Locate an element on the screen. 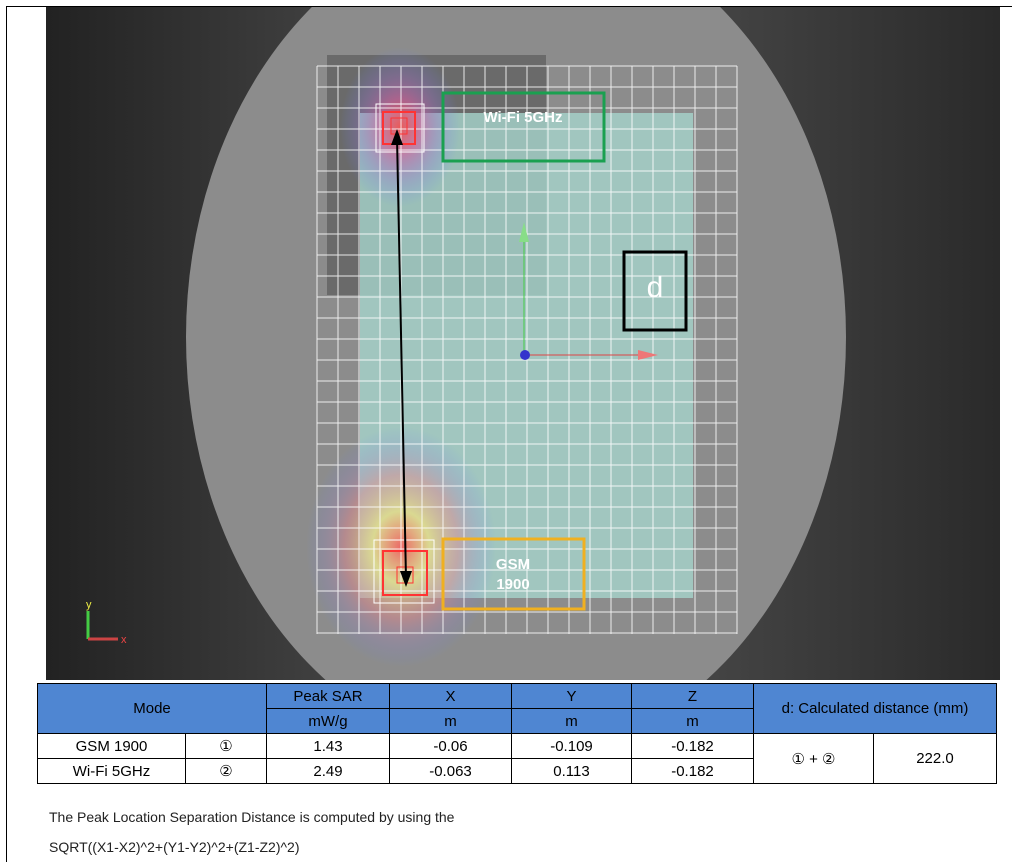  cell: ① + ② is located at coordinates (813, 758).